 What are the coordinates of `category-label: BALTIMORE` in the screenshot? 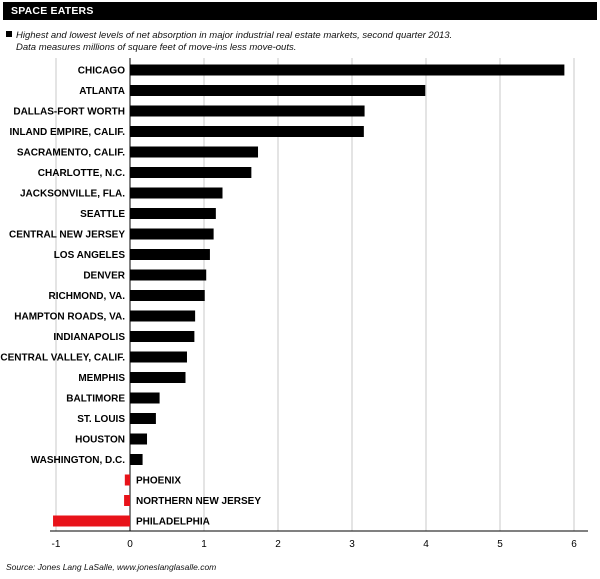 It's located at (95, 399).